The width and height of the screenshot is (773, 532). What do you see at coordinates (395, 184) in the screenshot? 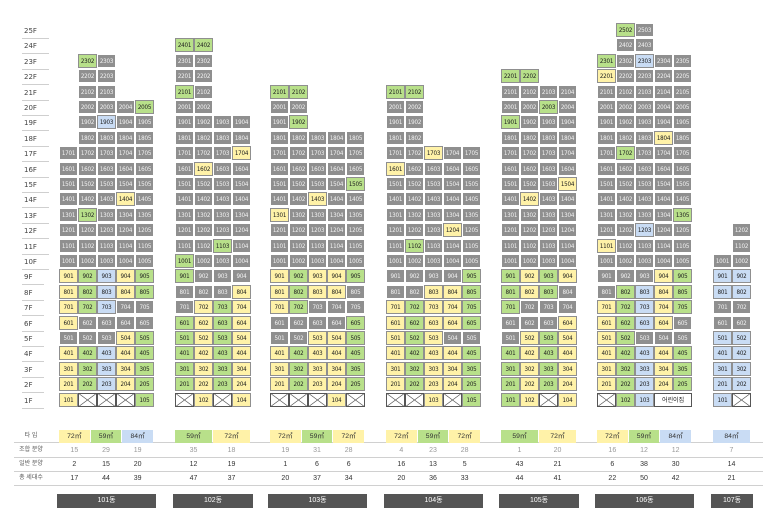
I see `unit-cell: 1501` at bounding box center [395, 184].